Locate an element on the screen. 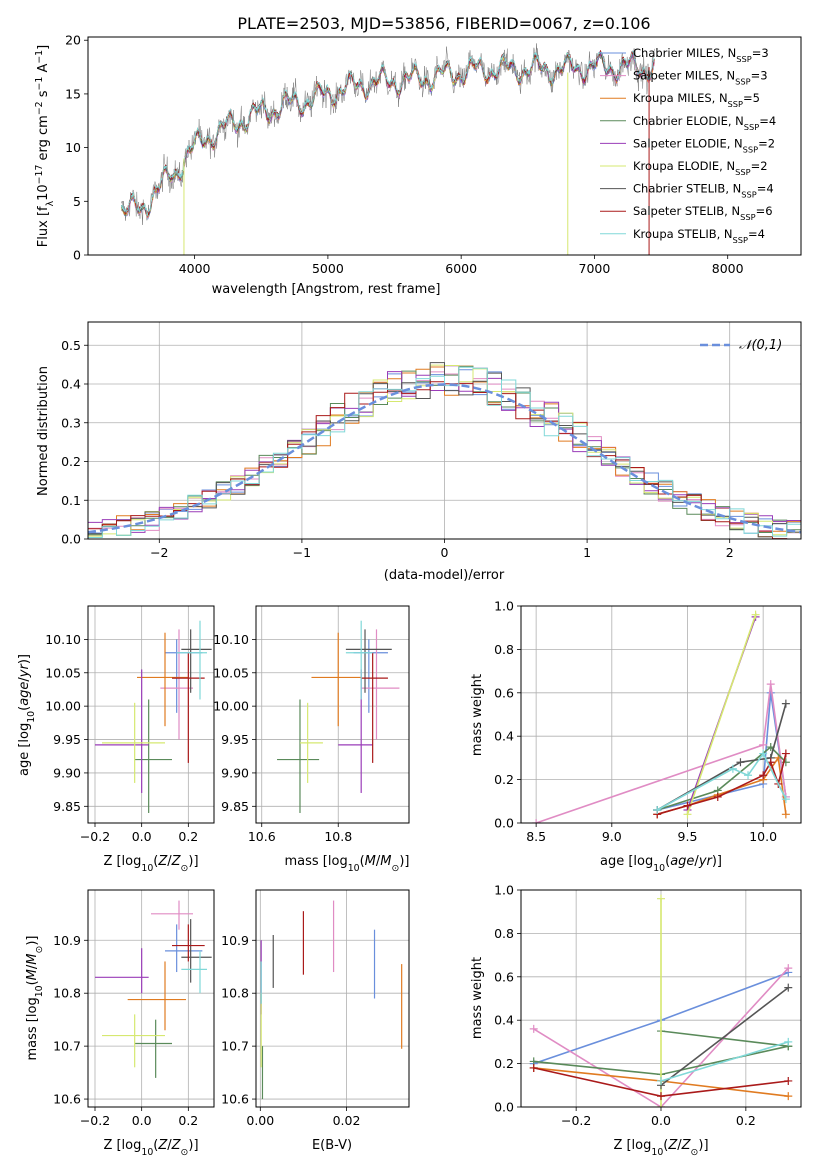 The width and height of the screenshot is (819, 1170). residuals-ytick-label: 0.3 is located at coordinates (71, 422).